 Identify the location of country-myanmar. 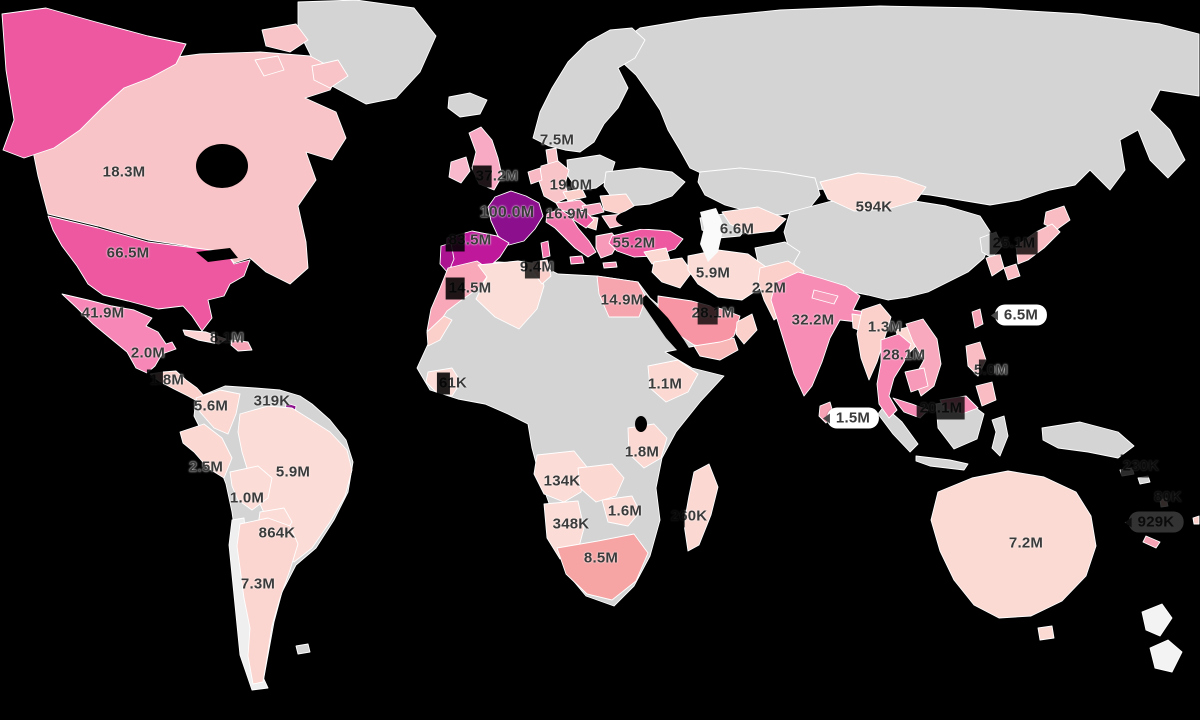
(874, 342).